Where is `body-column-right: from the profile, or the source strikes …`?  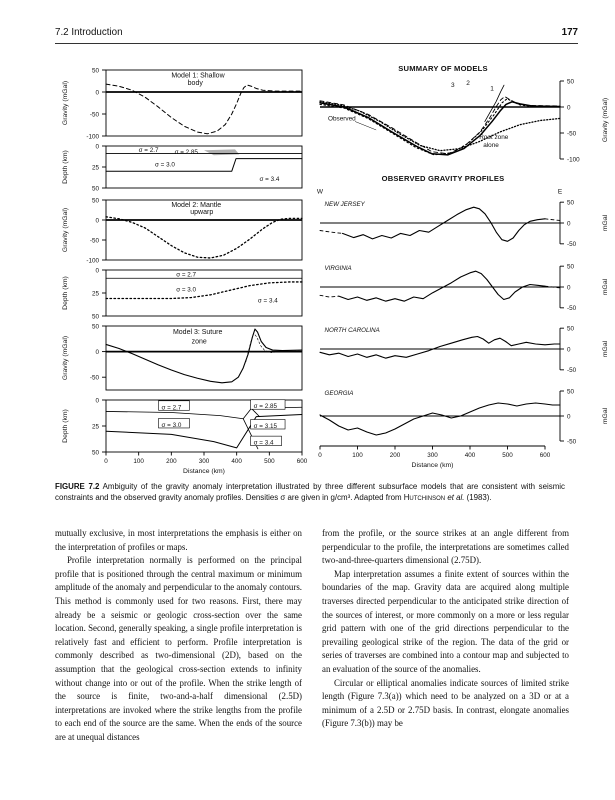 body-column-right: from the profile, or the source strikes … is located at coordinates (445, 636).